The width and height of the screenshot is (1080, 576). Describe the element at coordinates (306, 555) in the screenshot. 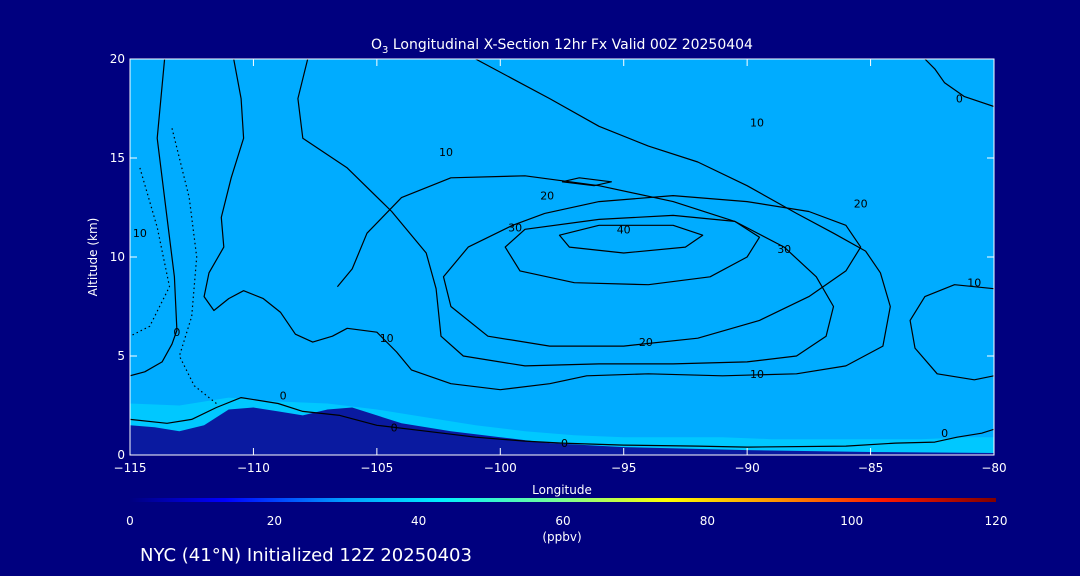

I see `footer-initialization-text: NYC (41°N) Initialized 12Z 20250403` at that location.